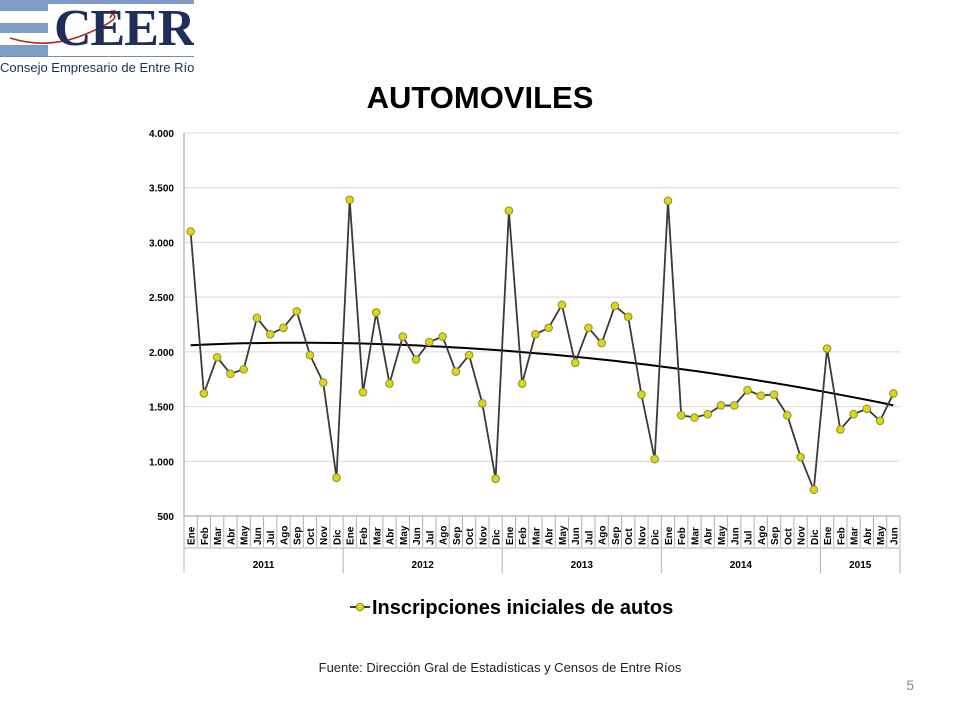 The width and height of the screenshot is (960, 720). What do you see at coordinates (360, 607) in the screenshot?
I see `legend-marker` at bounding box center [360, 607].